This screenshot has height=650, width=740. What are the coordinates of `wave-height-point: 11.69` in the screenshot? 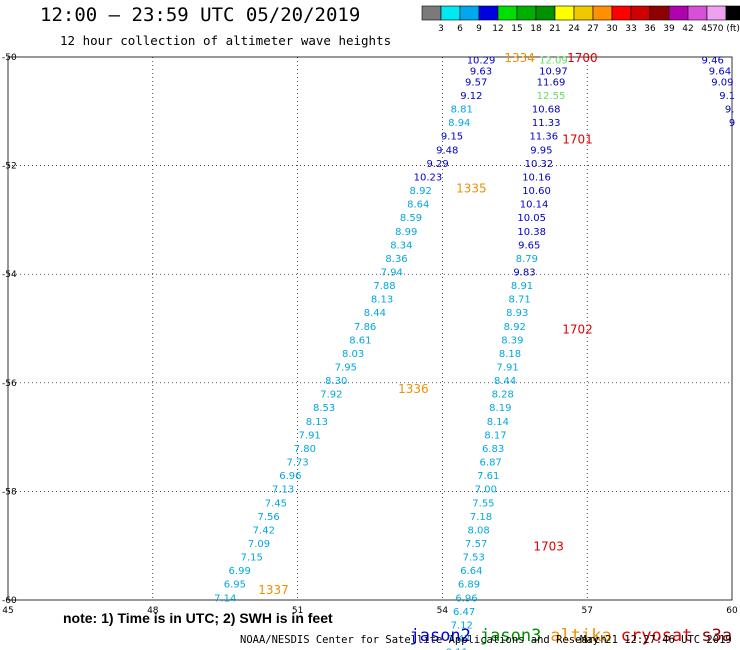 It's located at (551, 82).